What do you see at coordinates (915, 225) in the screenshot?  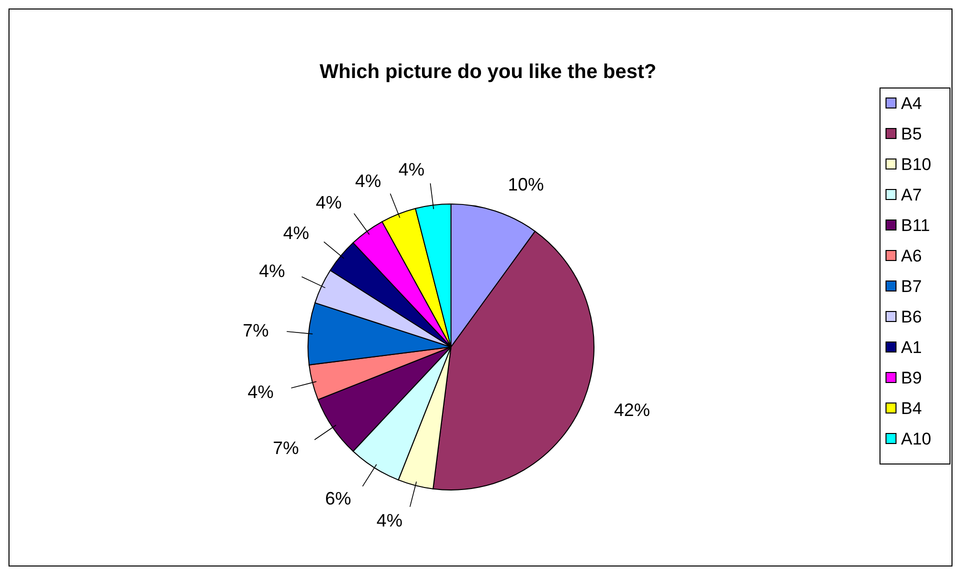 I see `legend-label: B11` at bounding box center [915, 225].